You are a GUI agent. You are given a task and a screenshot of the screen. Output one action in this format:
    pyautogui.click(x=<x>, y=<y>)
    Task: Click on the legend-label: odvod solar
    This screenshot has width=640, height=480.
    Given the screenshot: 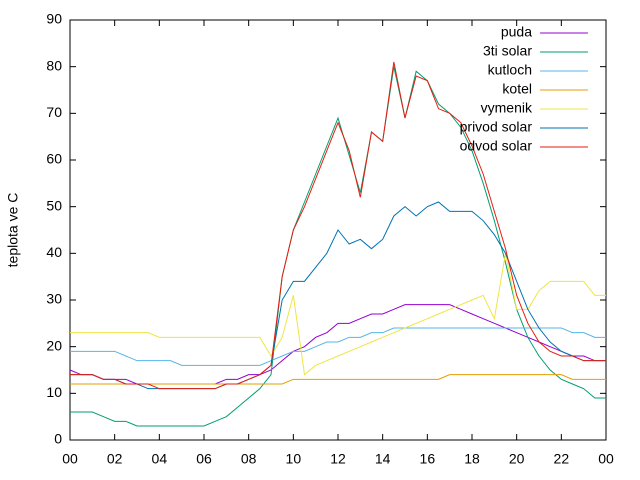 What is the action you would take?
    pyautogui.click(x=496, y=146)
    